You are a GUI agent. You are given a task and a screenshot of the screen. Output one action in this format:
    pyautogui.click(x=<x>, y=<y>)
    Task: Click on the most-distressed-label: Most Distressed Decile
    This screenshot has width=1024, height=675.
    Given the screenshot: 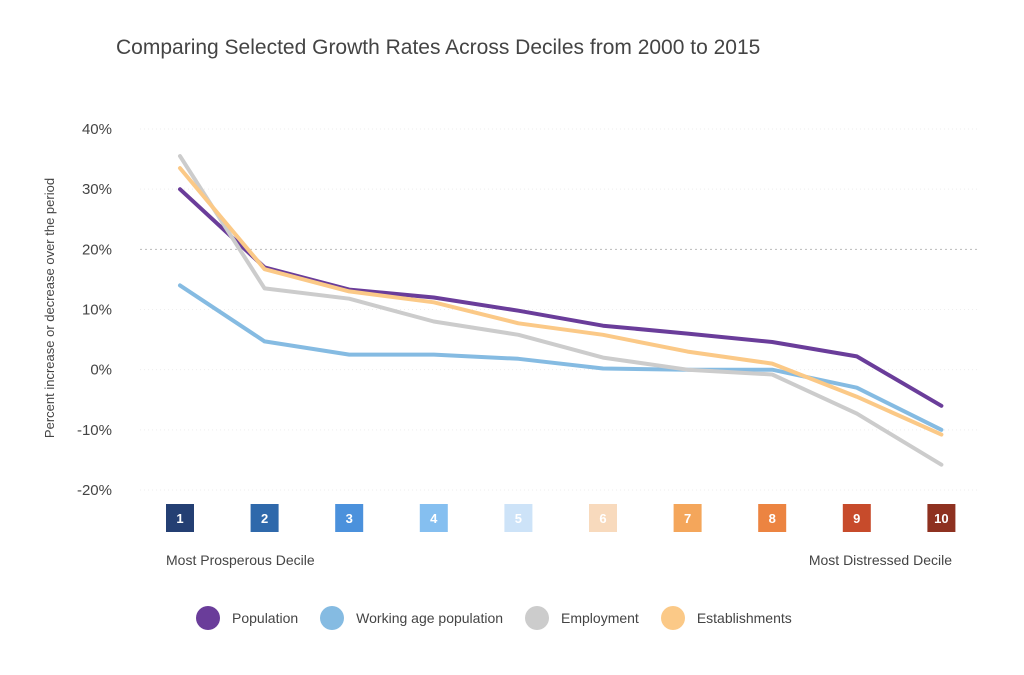 What is the action you would take?
    pyautogui.click(x=880, y=560)
    